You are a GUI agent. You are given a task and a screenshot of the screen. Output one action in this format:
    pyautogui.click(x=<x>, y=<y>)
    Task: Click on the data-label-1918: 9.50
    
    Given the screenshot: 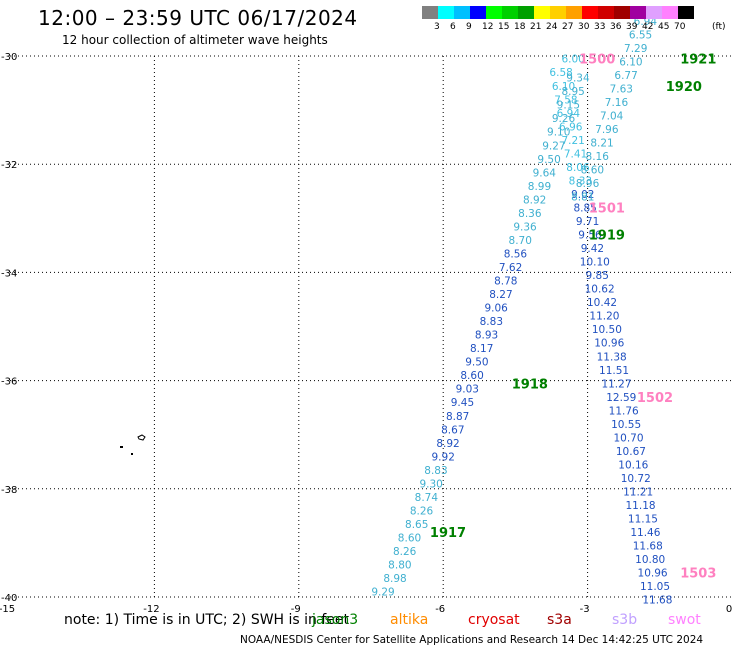 What is the action you would take?
    pyautogui.click(x=476, y=363)
    